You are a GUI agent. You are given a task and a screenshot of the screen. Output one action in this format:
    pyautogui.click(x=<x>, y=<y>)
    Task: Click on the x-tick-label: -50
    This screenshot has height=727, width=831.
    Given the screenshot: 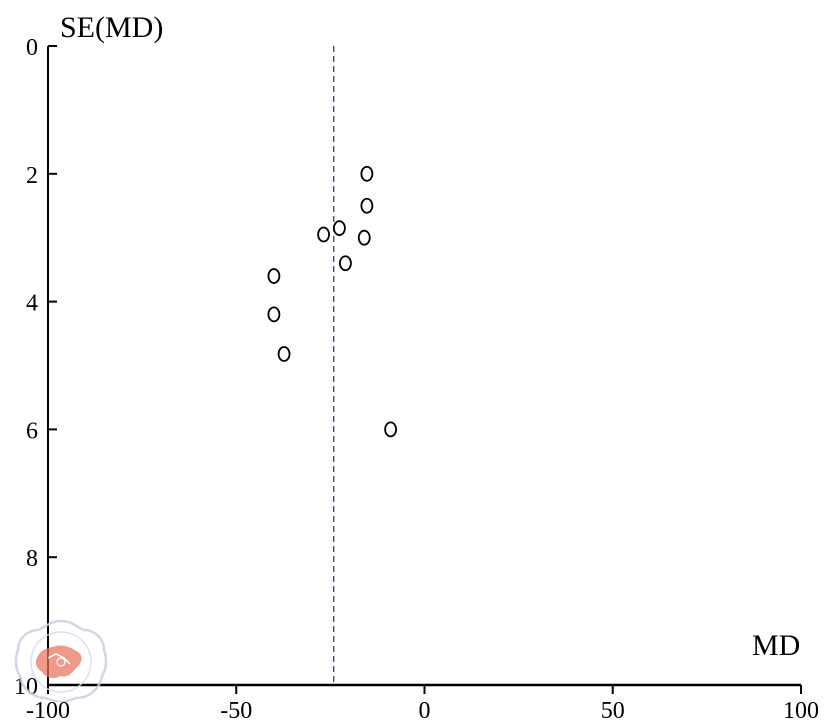 What is the action you would take?
    pyautogui.click(x=236, y=711)
    